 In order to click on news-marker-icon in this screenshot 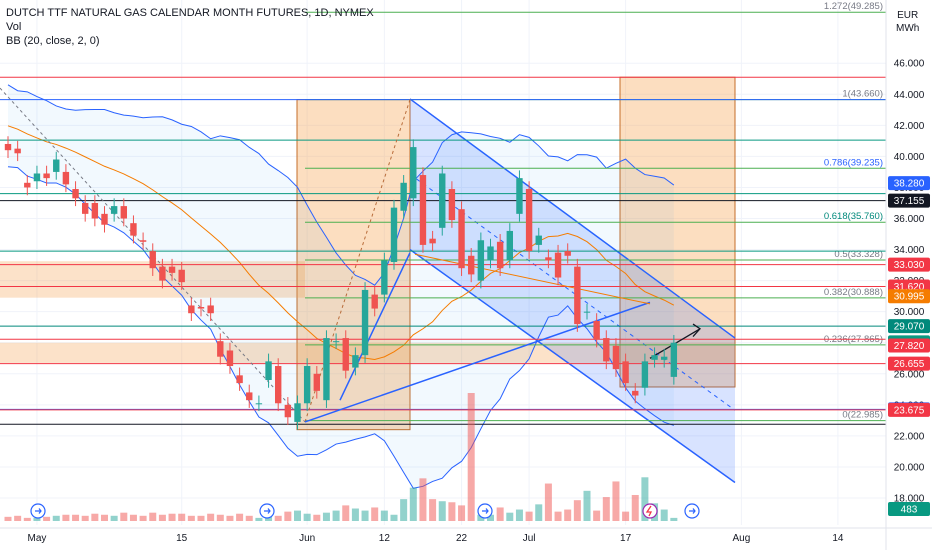, I will do `click(650, 511)`.